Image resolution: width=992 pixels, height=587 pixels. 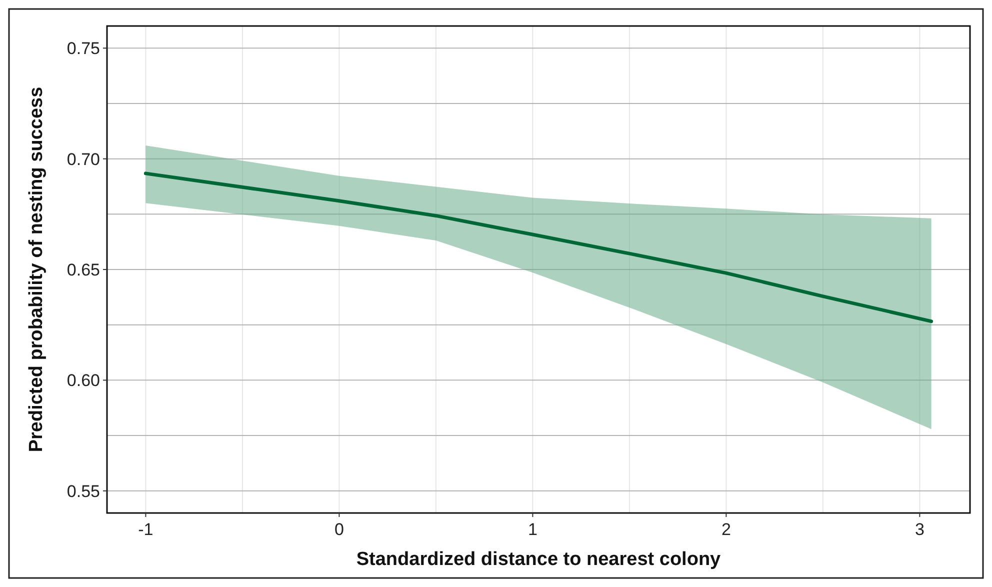 I want to click on y-axis-title: Predicted probability of nesting success, so click(x=36, y=269).